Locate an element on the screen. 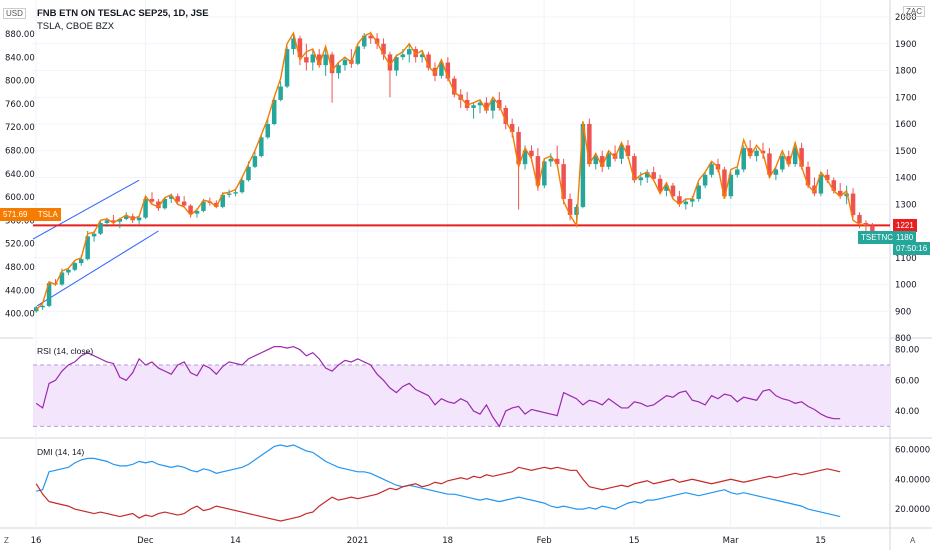 The height and width of the screenshot is (555, 932). time-axis-label: 14 is located at coordinates (235, 541).